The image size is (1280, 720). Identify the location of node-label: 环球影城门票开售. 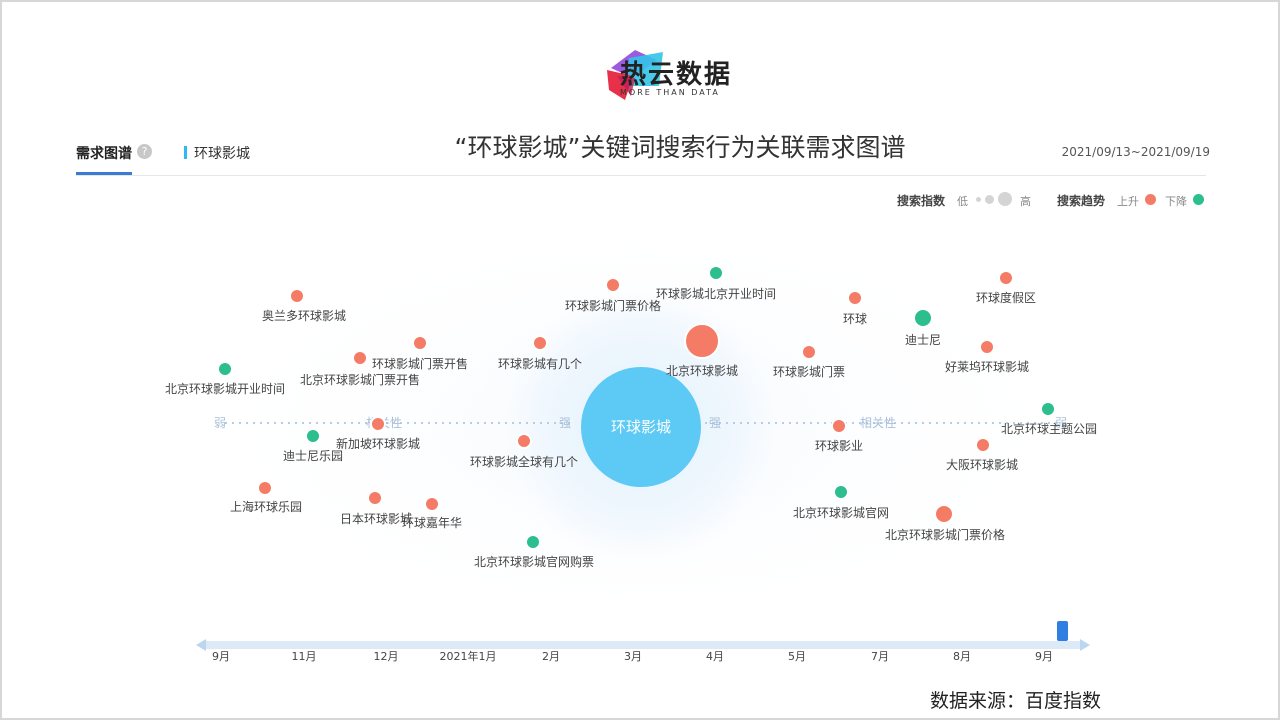
(420, 363).